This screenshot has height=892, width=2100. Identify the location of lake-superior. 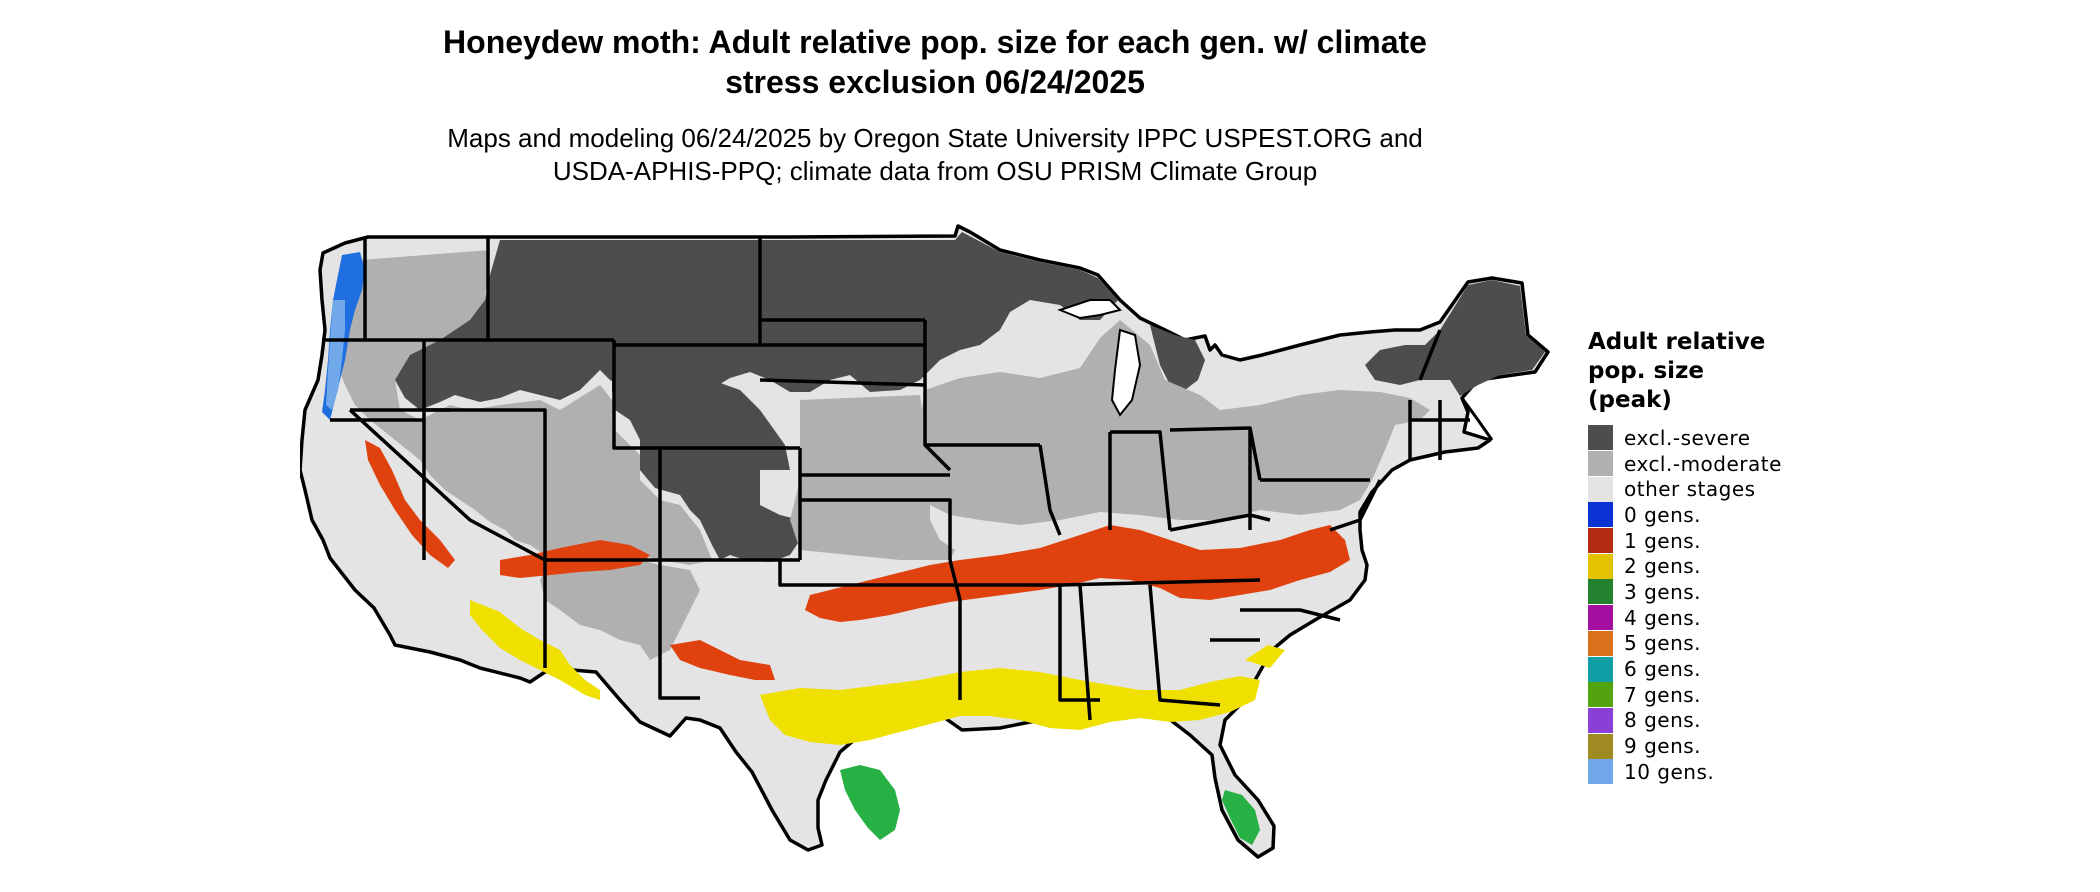
(1089, 309).